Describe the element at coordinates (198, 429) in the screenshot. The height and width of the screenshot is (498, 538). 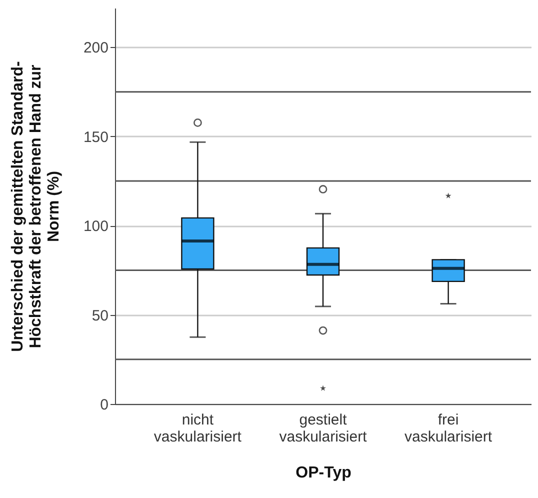
I see `x-tick-label: nicht vaskularisiert` at that location.